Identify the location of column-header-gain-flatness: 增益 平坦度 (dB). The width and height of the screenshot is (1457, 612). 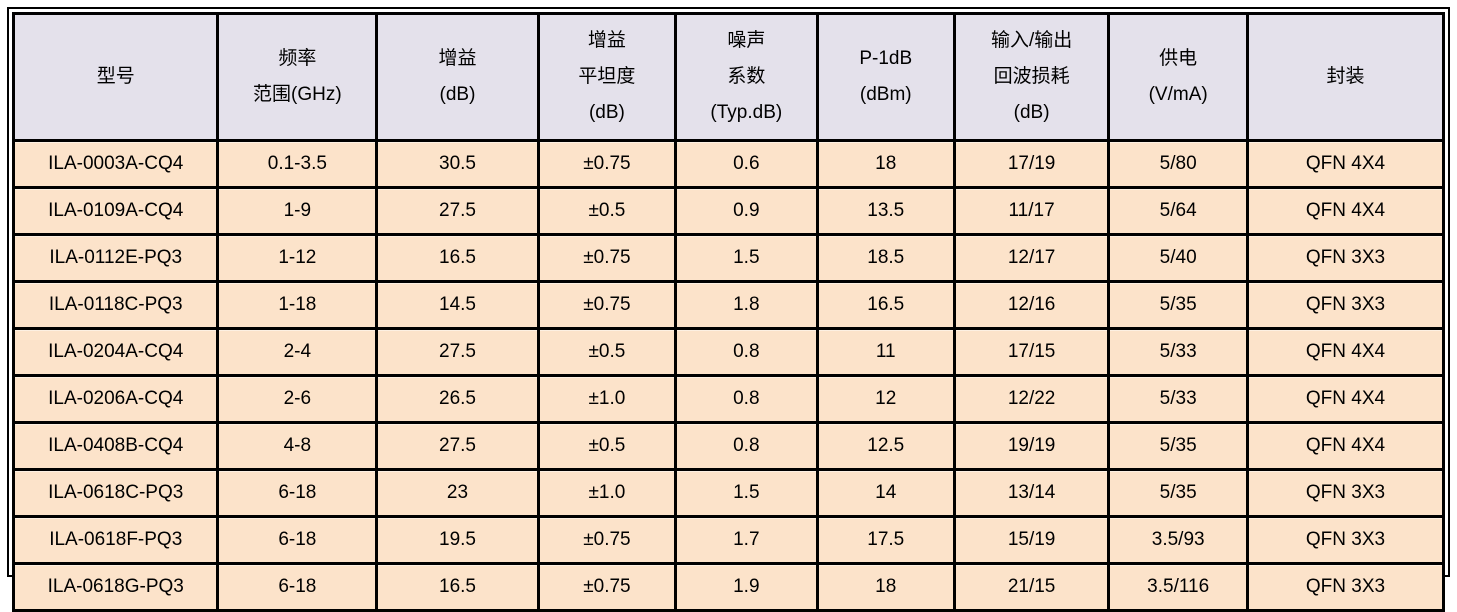
(607, 77).